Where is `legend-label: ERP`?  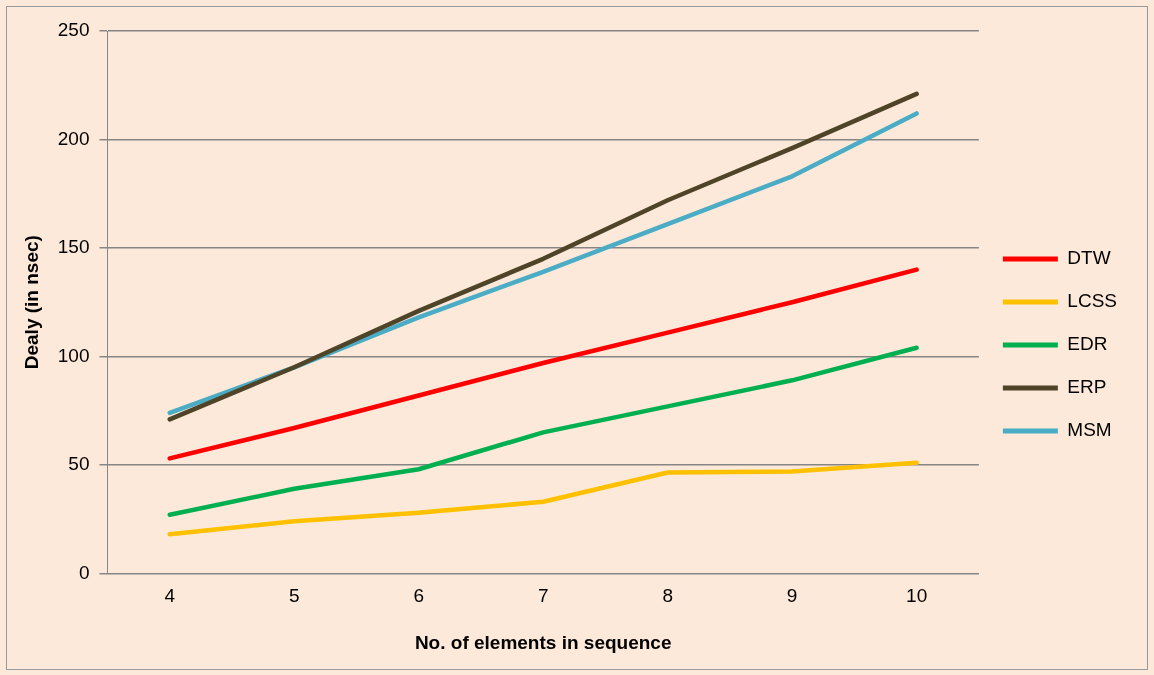 legend-label: ERP is located at coordinates (1087, 387).